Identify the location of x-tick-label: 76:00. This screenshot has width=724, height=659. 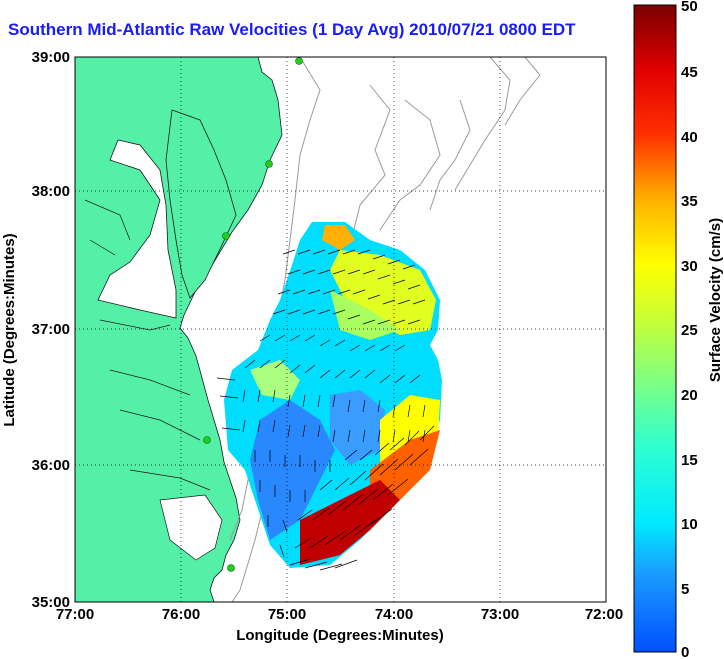
(181, 614).